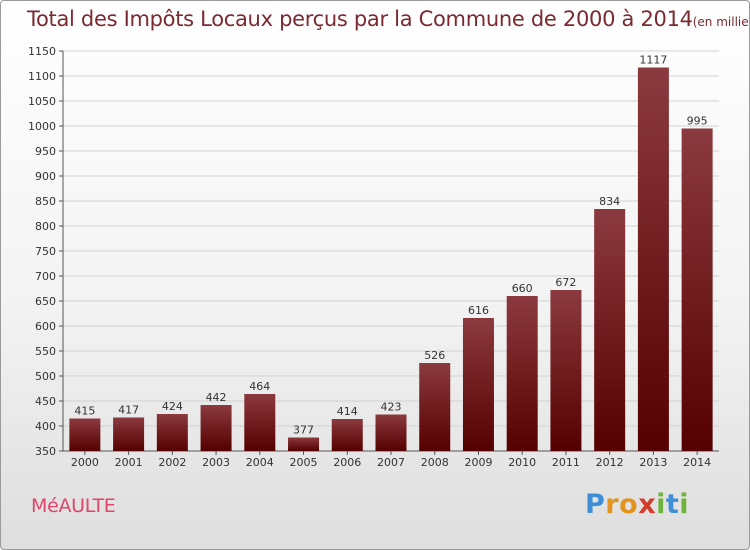 Image resolution: width=750 pixels, height=550 pixels. I want to click on x-tick-label-2001: 2001, so click(129, 462).